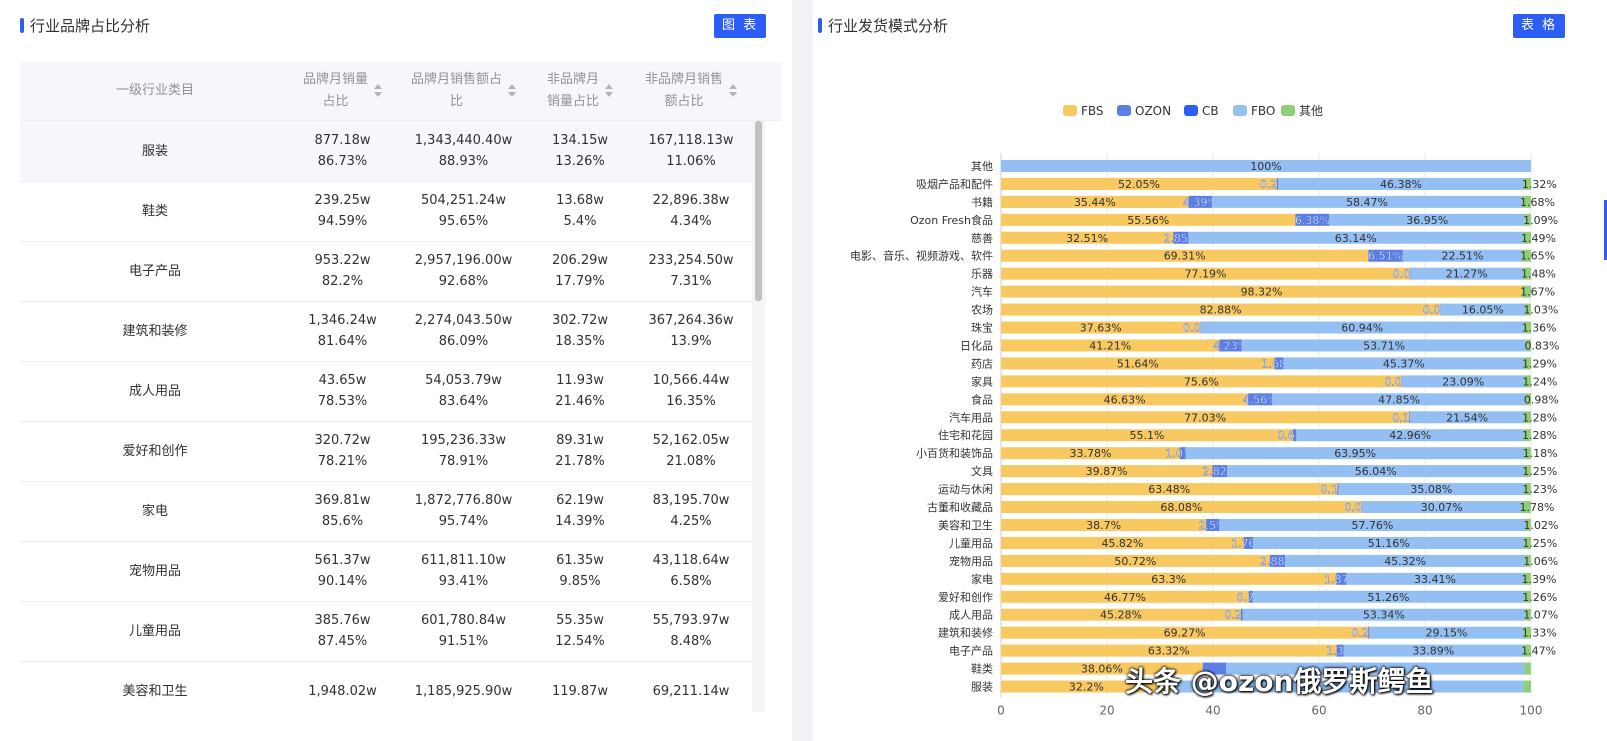  What do you see at coordinates (463, 521) in the screenshot?
I see `metric-percent: 95.74%` at bounding box center [463, 521].